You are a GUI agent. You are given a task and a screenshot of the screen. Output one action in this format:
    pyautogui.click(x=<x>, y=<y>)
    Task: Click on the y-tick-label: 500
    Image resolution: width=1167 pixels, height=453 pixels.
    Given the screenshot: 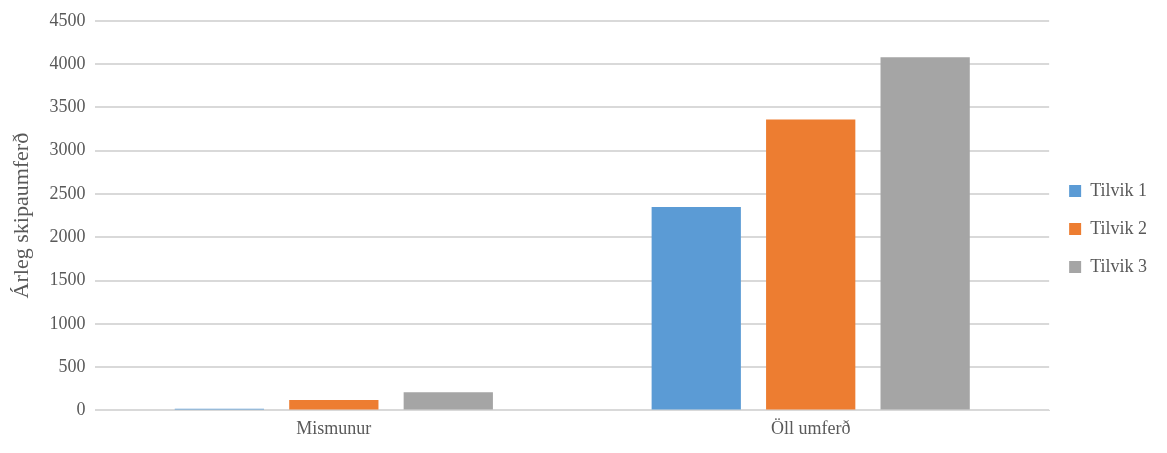 What is the action you would take?
    pyautogui.click(x=72, y=365)
    